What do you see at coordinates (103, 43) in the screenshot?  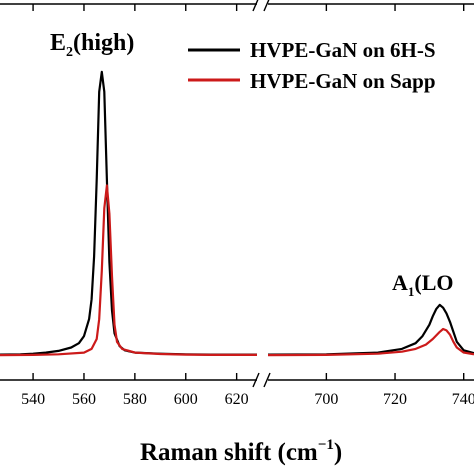 I see `annotation-e2-rest: (high)` at bounding box center [103, 43].